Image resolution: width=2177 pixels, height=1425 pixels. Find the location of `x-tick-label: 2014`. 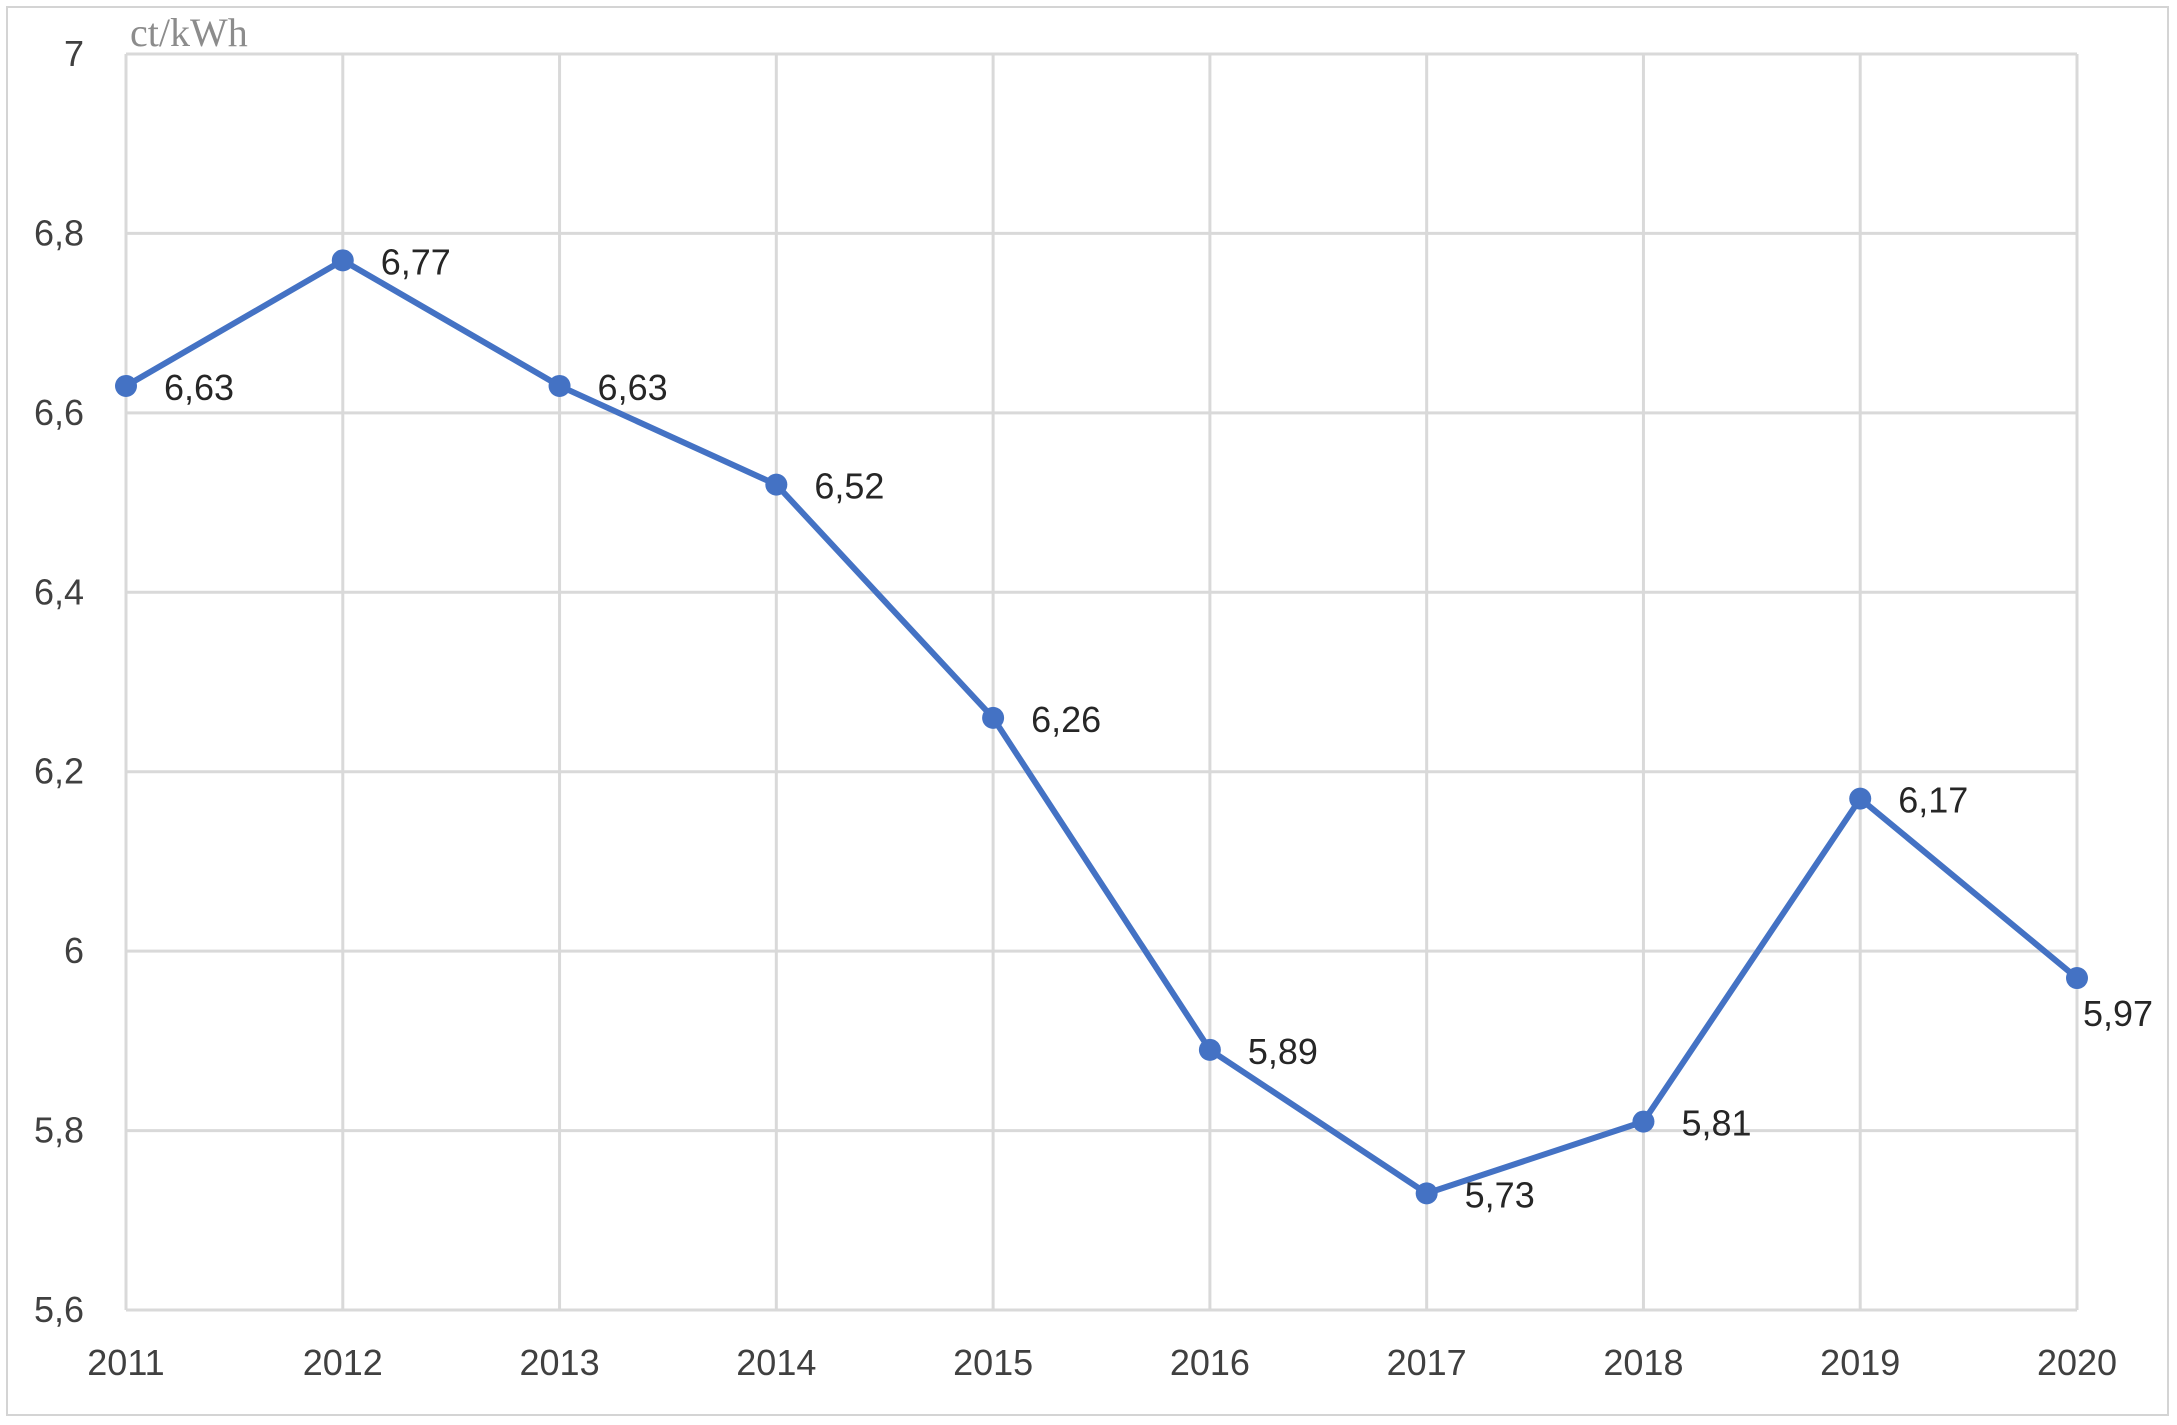

x-tick-label: 2014 is located at coordinates (776, 1362).